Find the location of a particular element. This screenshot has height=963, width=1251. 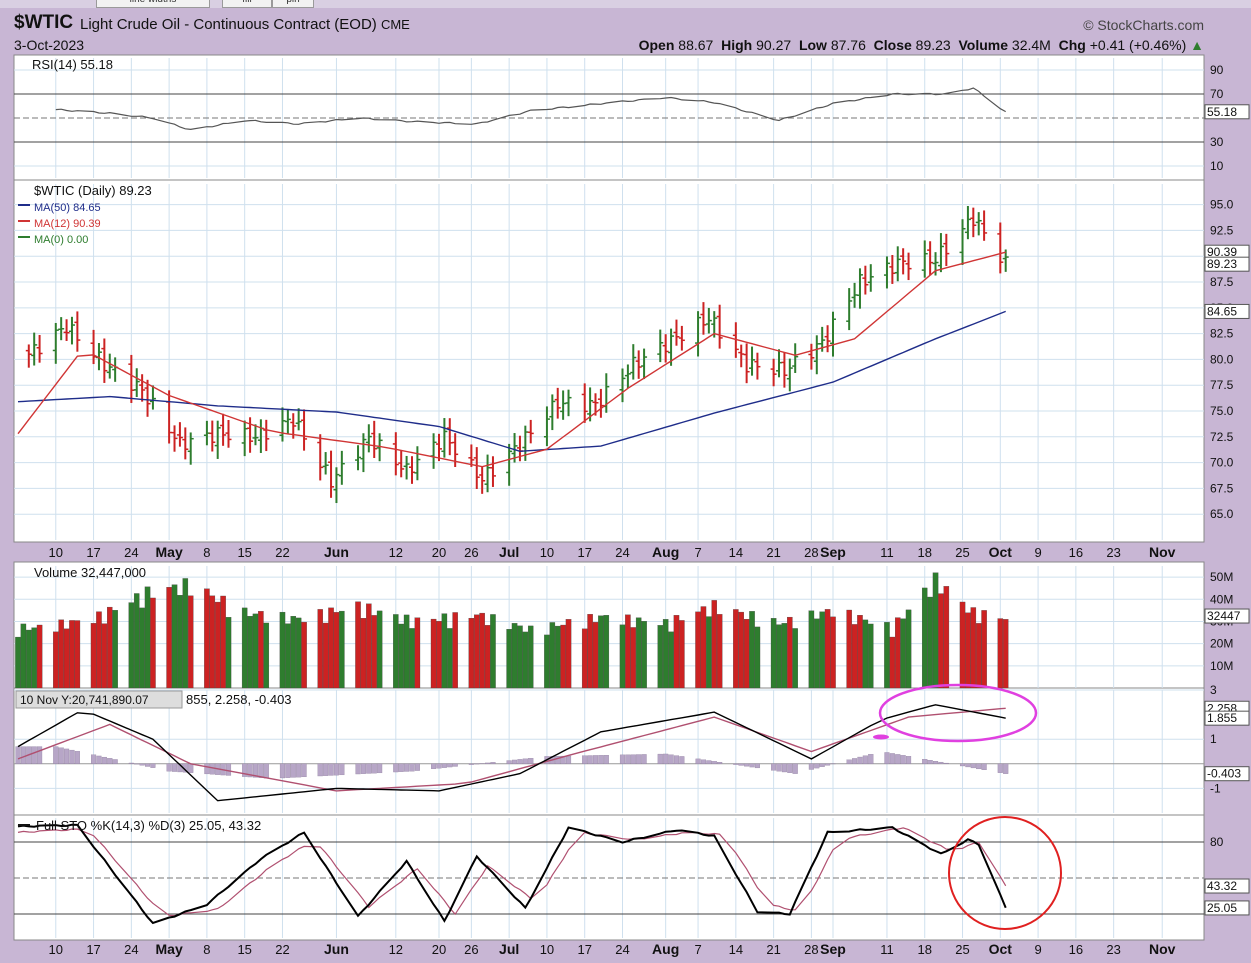

tab-line-widths: line widths is located at coordinates (153, 4).